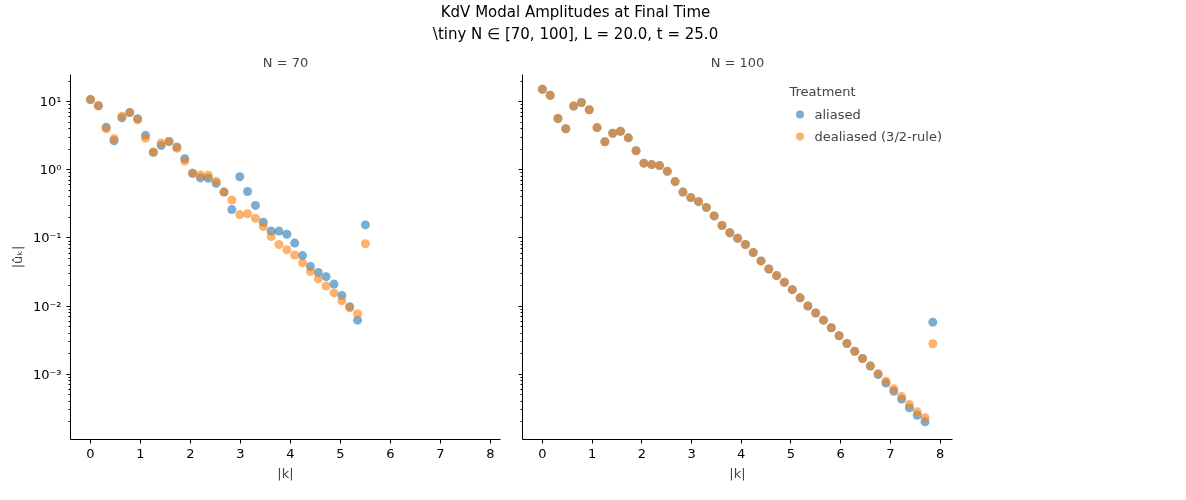  What do you see at coordinates (837, 114) in the screenshot?
I see `legend-label: aliased` at bounding box center [837, 114].